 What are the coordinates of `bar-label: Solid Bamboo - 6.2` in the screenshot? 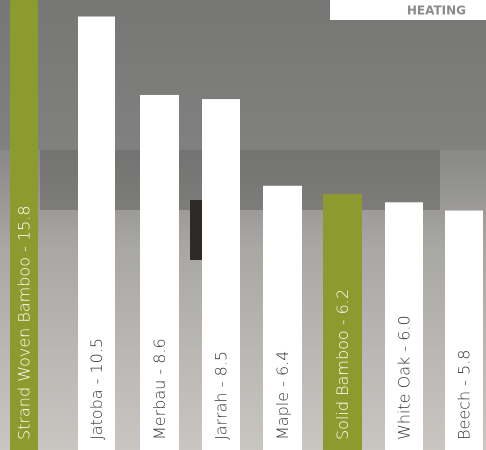 It's located at (342, 364).